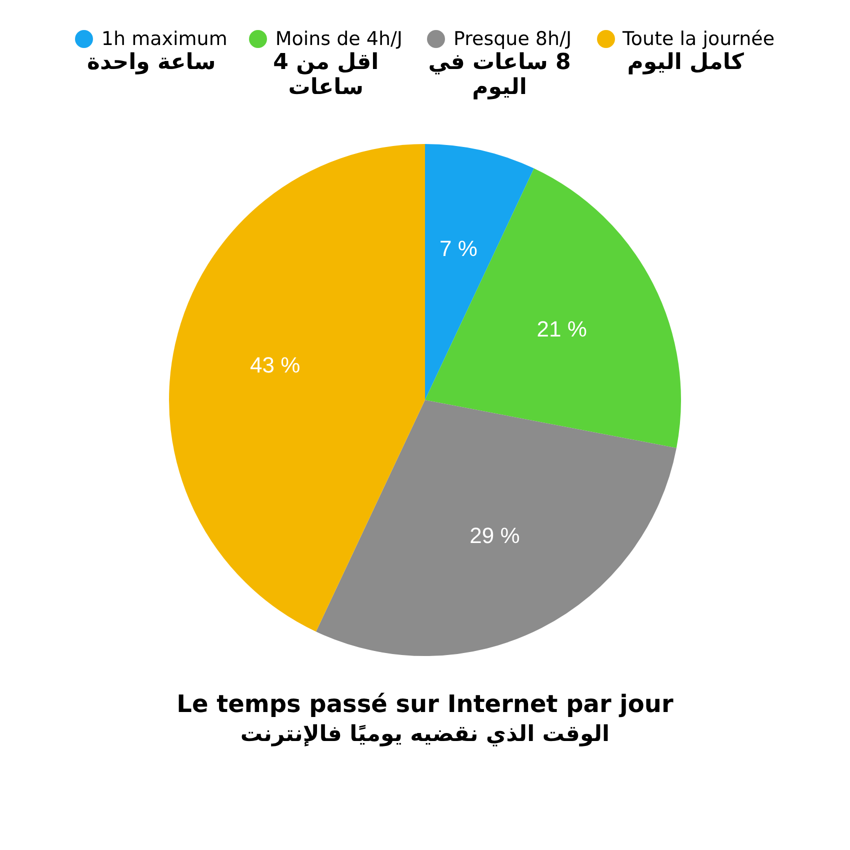  Describe the element at coordinates (495, 535) in the screenshot. I see `data-label: 29 %` at that location.